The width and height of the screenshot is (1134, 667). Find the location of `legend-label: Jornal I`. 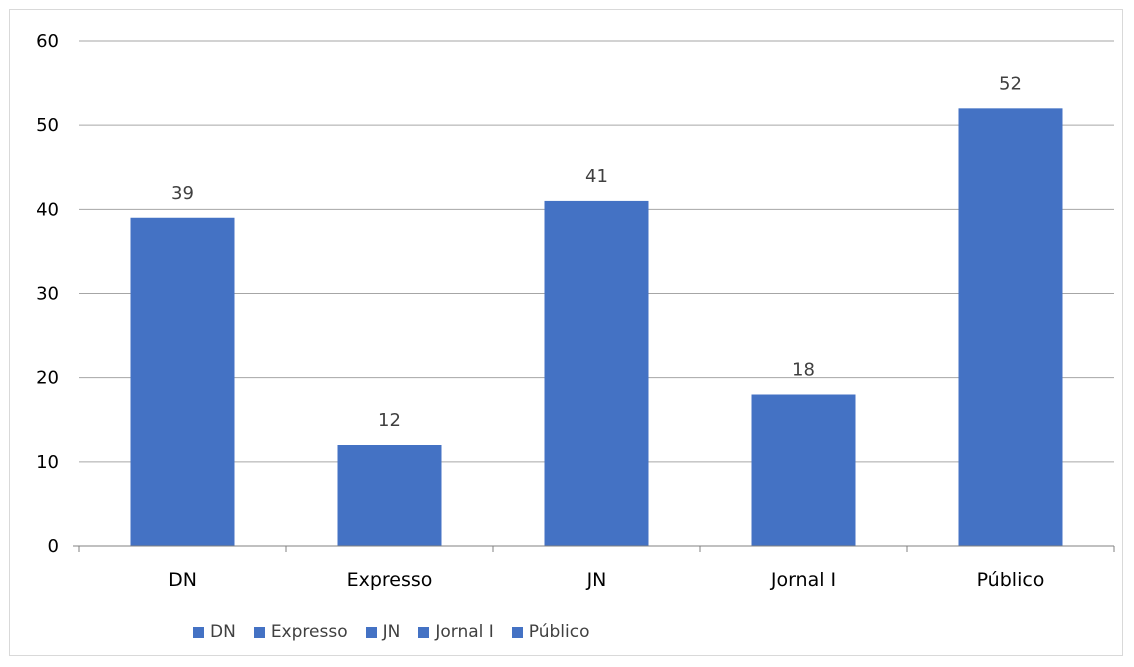

legend-label: Jornal I is located at coordinates (464, 632).